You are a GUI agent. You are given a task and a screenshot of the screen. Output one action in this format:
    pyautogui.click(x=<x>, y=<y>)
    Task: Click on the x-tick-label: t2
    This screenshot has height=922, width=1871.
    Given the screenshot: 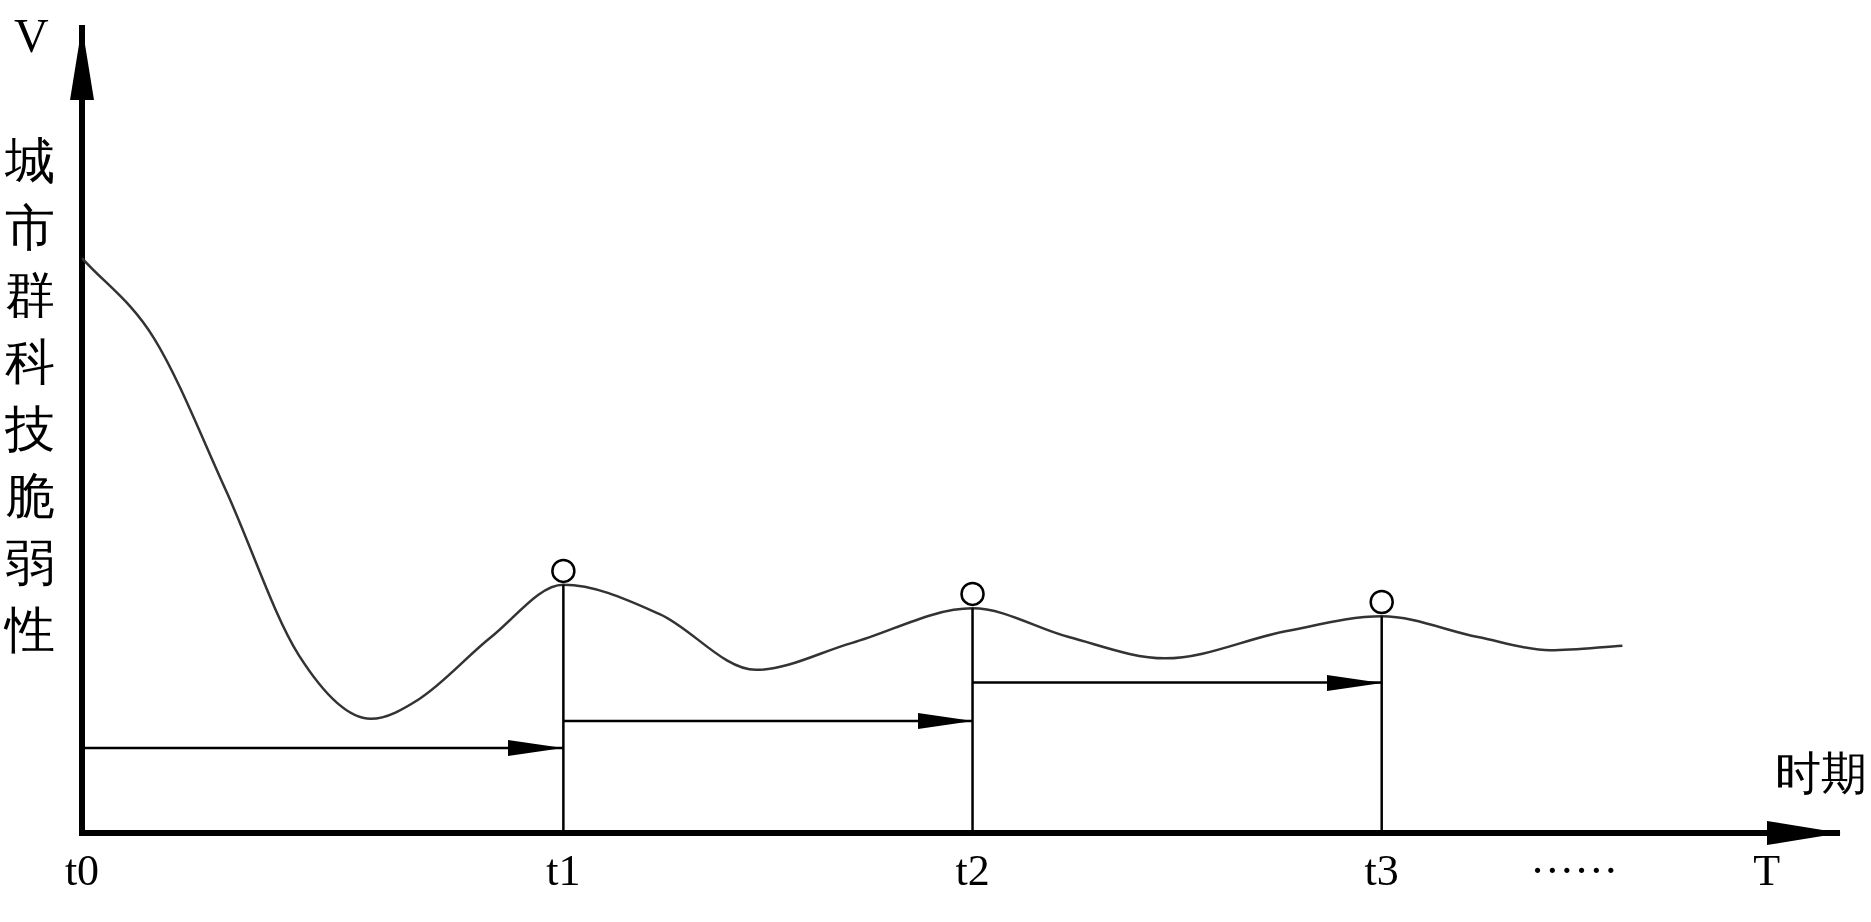 What is the action you would take?
    pyautogui.click(x=972, y=871)
    